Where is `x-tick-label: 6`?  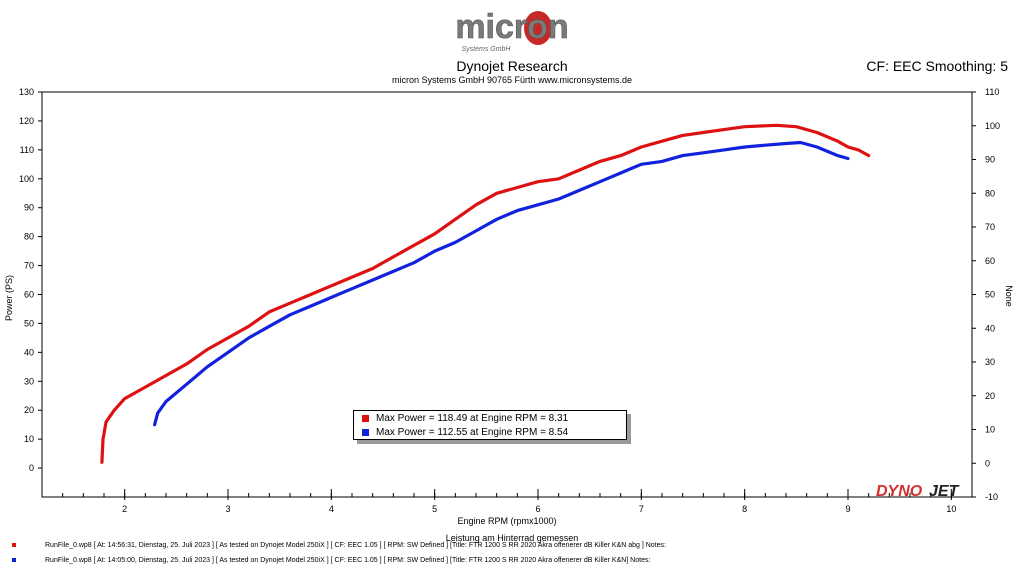 x-tick-label: 6 is located at coordinates (537, 509).